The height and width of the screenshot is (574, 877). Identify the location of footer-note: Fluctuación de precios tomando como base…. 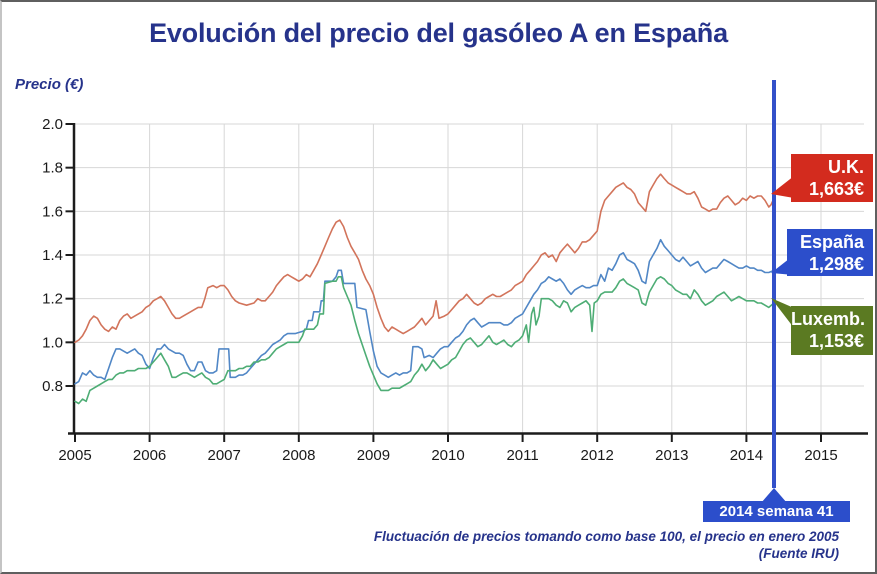
(606, 545).